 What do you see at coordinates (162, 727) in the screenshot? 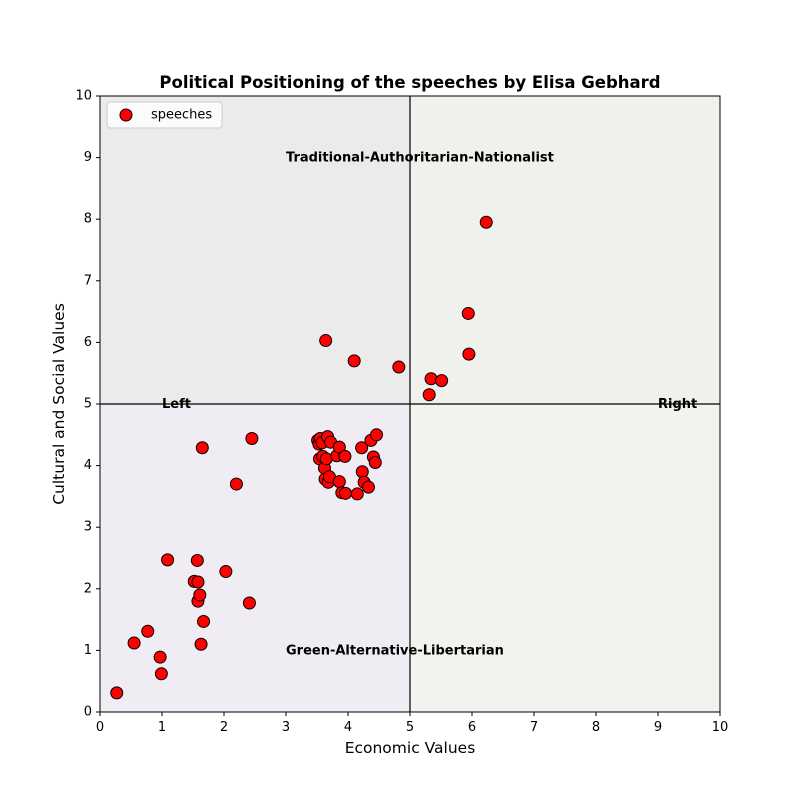
I see `x-tick-label: 1` at bounding box center [162, 727].